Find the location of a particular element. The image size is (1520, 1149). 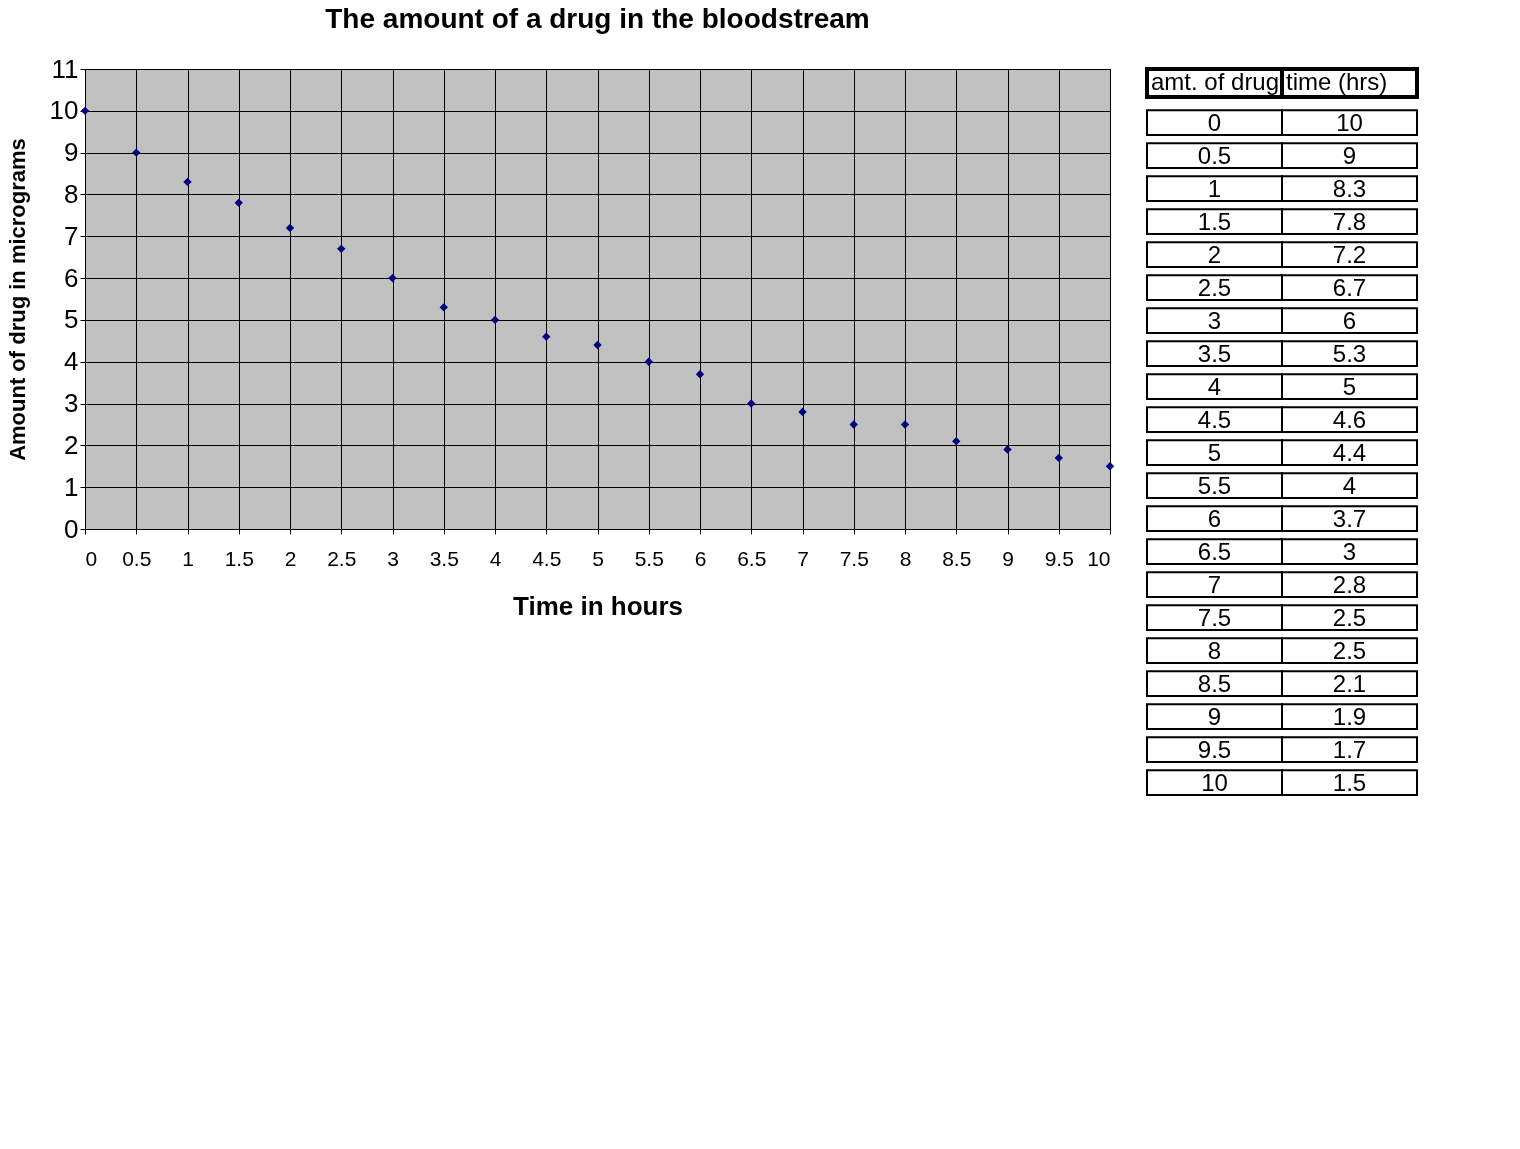

data-label: 5.5 is located at coordinates (1214, 485).